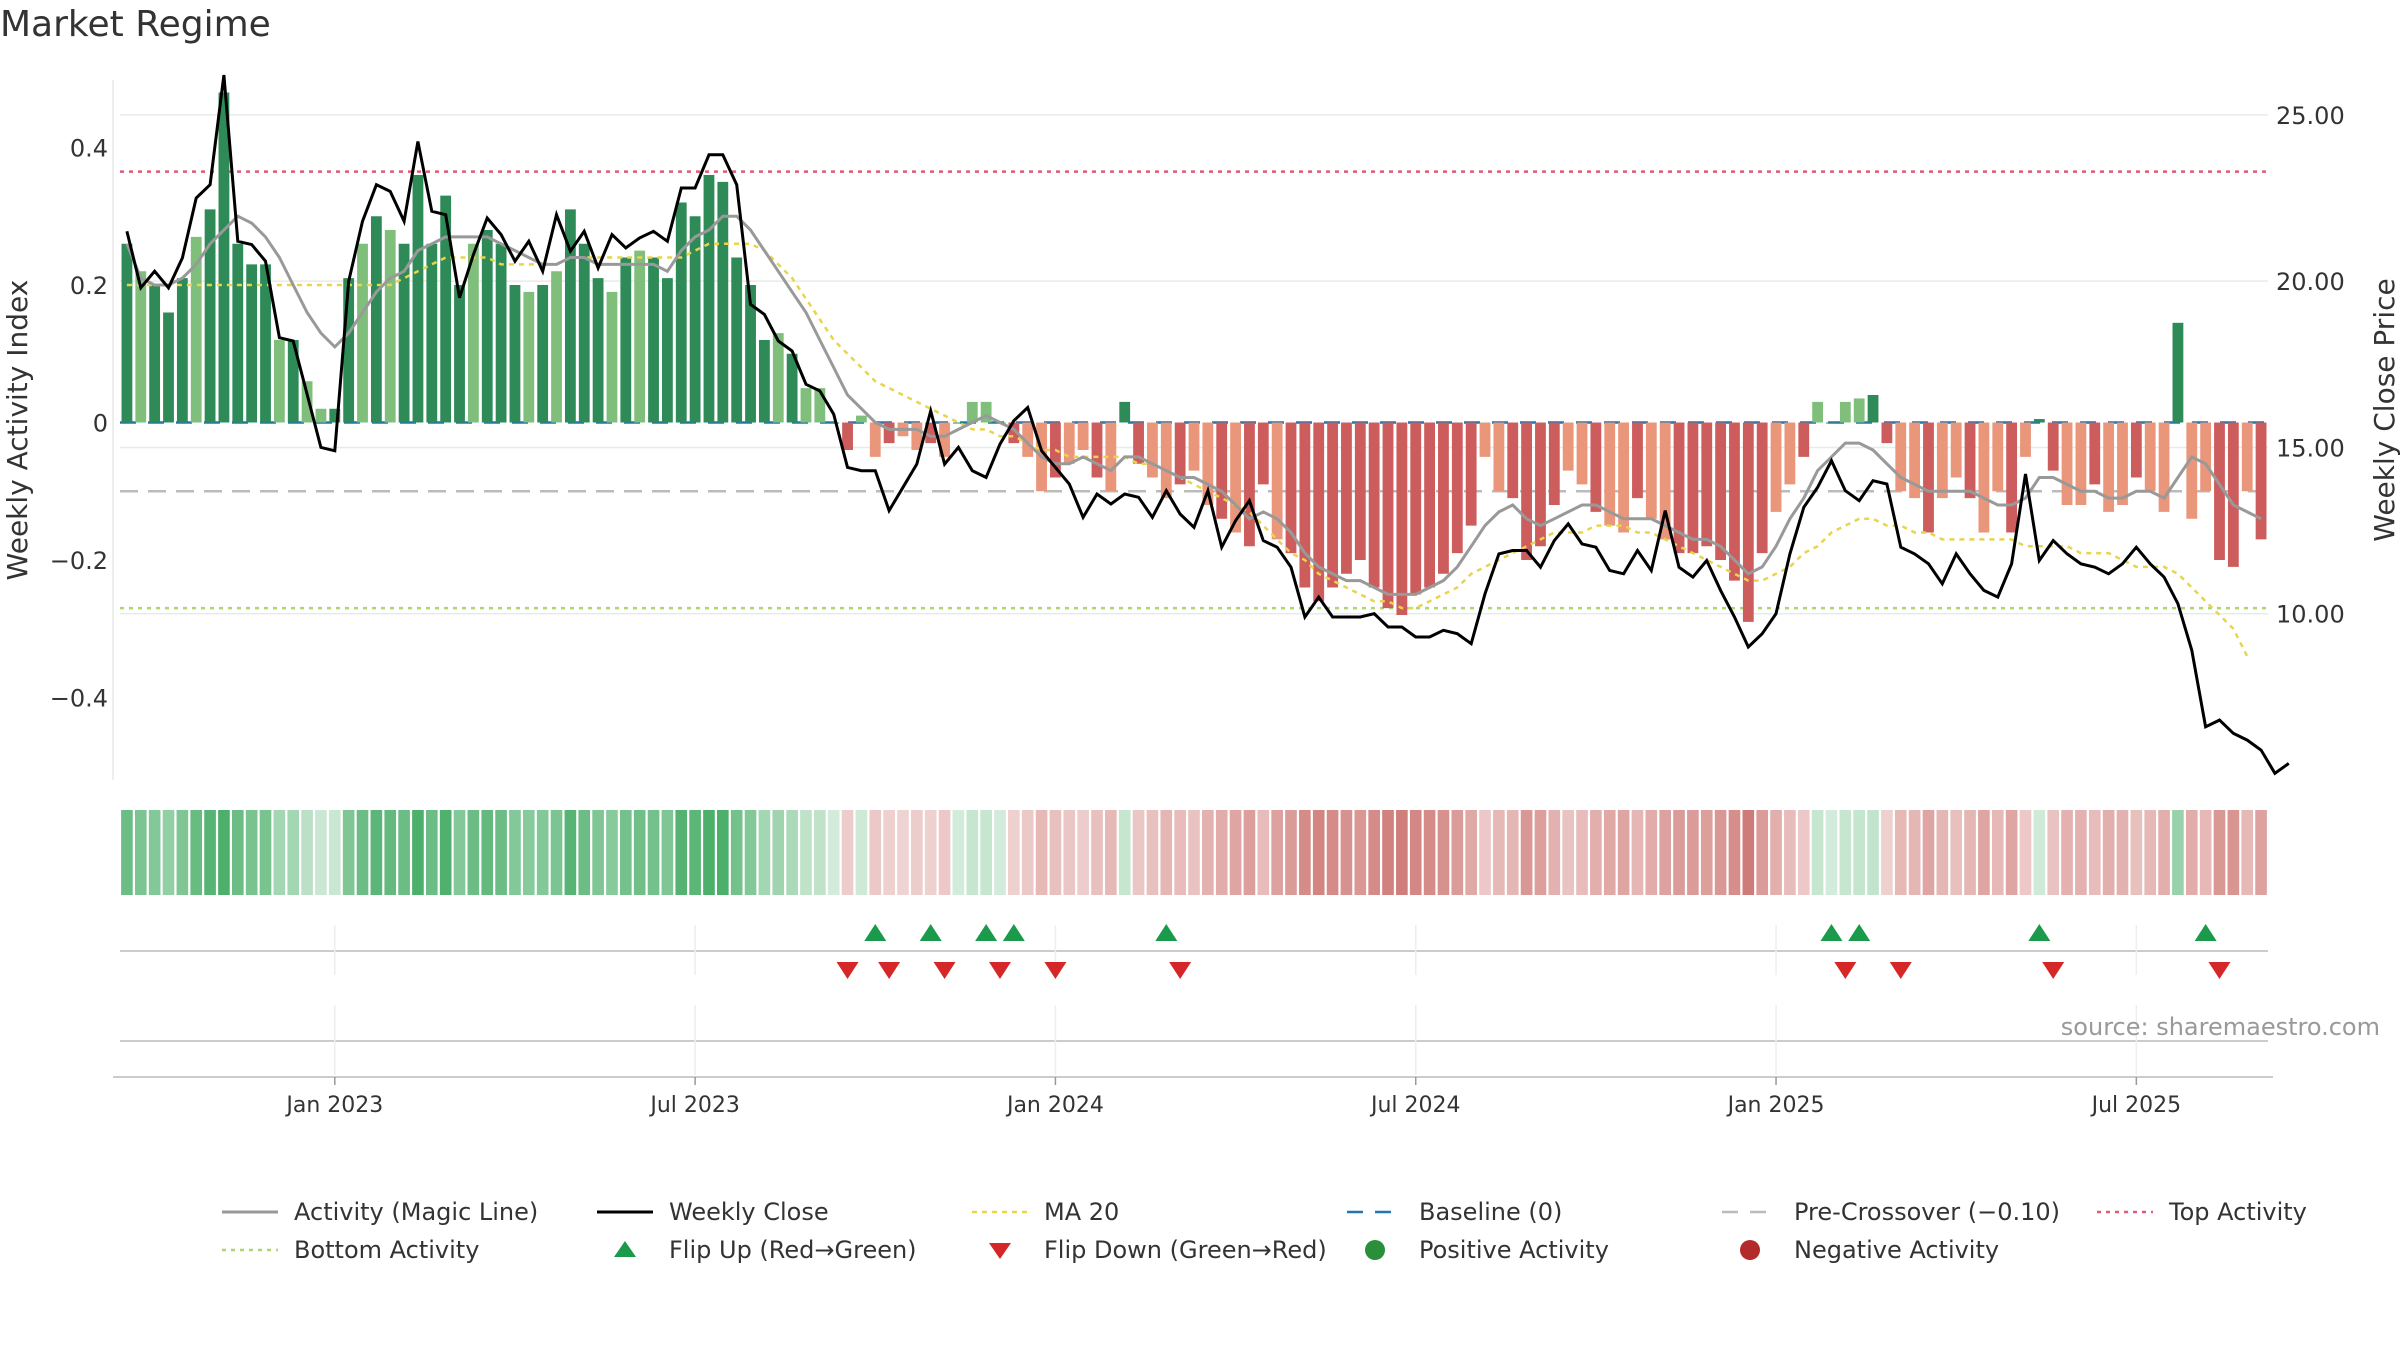 This screenshot has height=1350, width=2400. I want to click on x-tick-label: Jul 2024, so click(1415, 1105).